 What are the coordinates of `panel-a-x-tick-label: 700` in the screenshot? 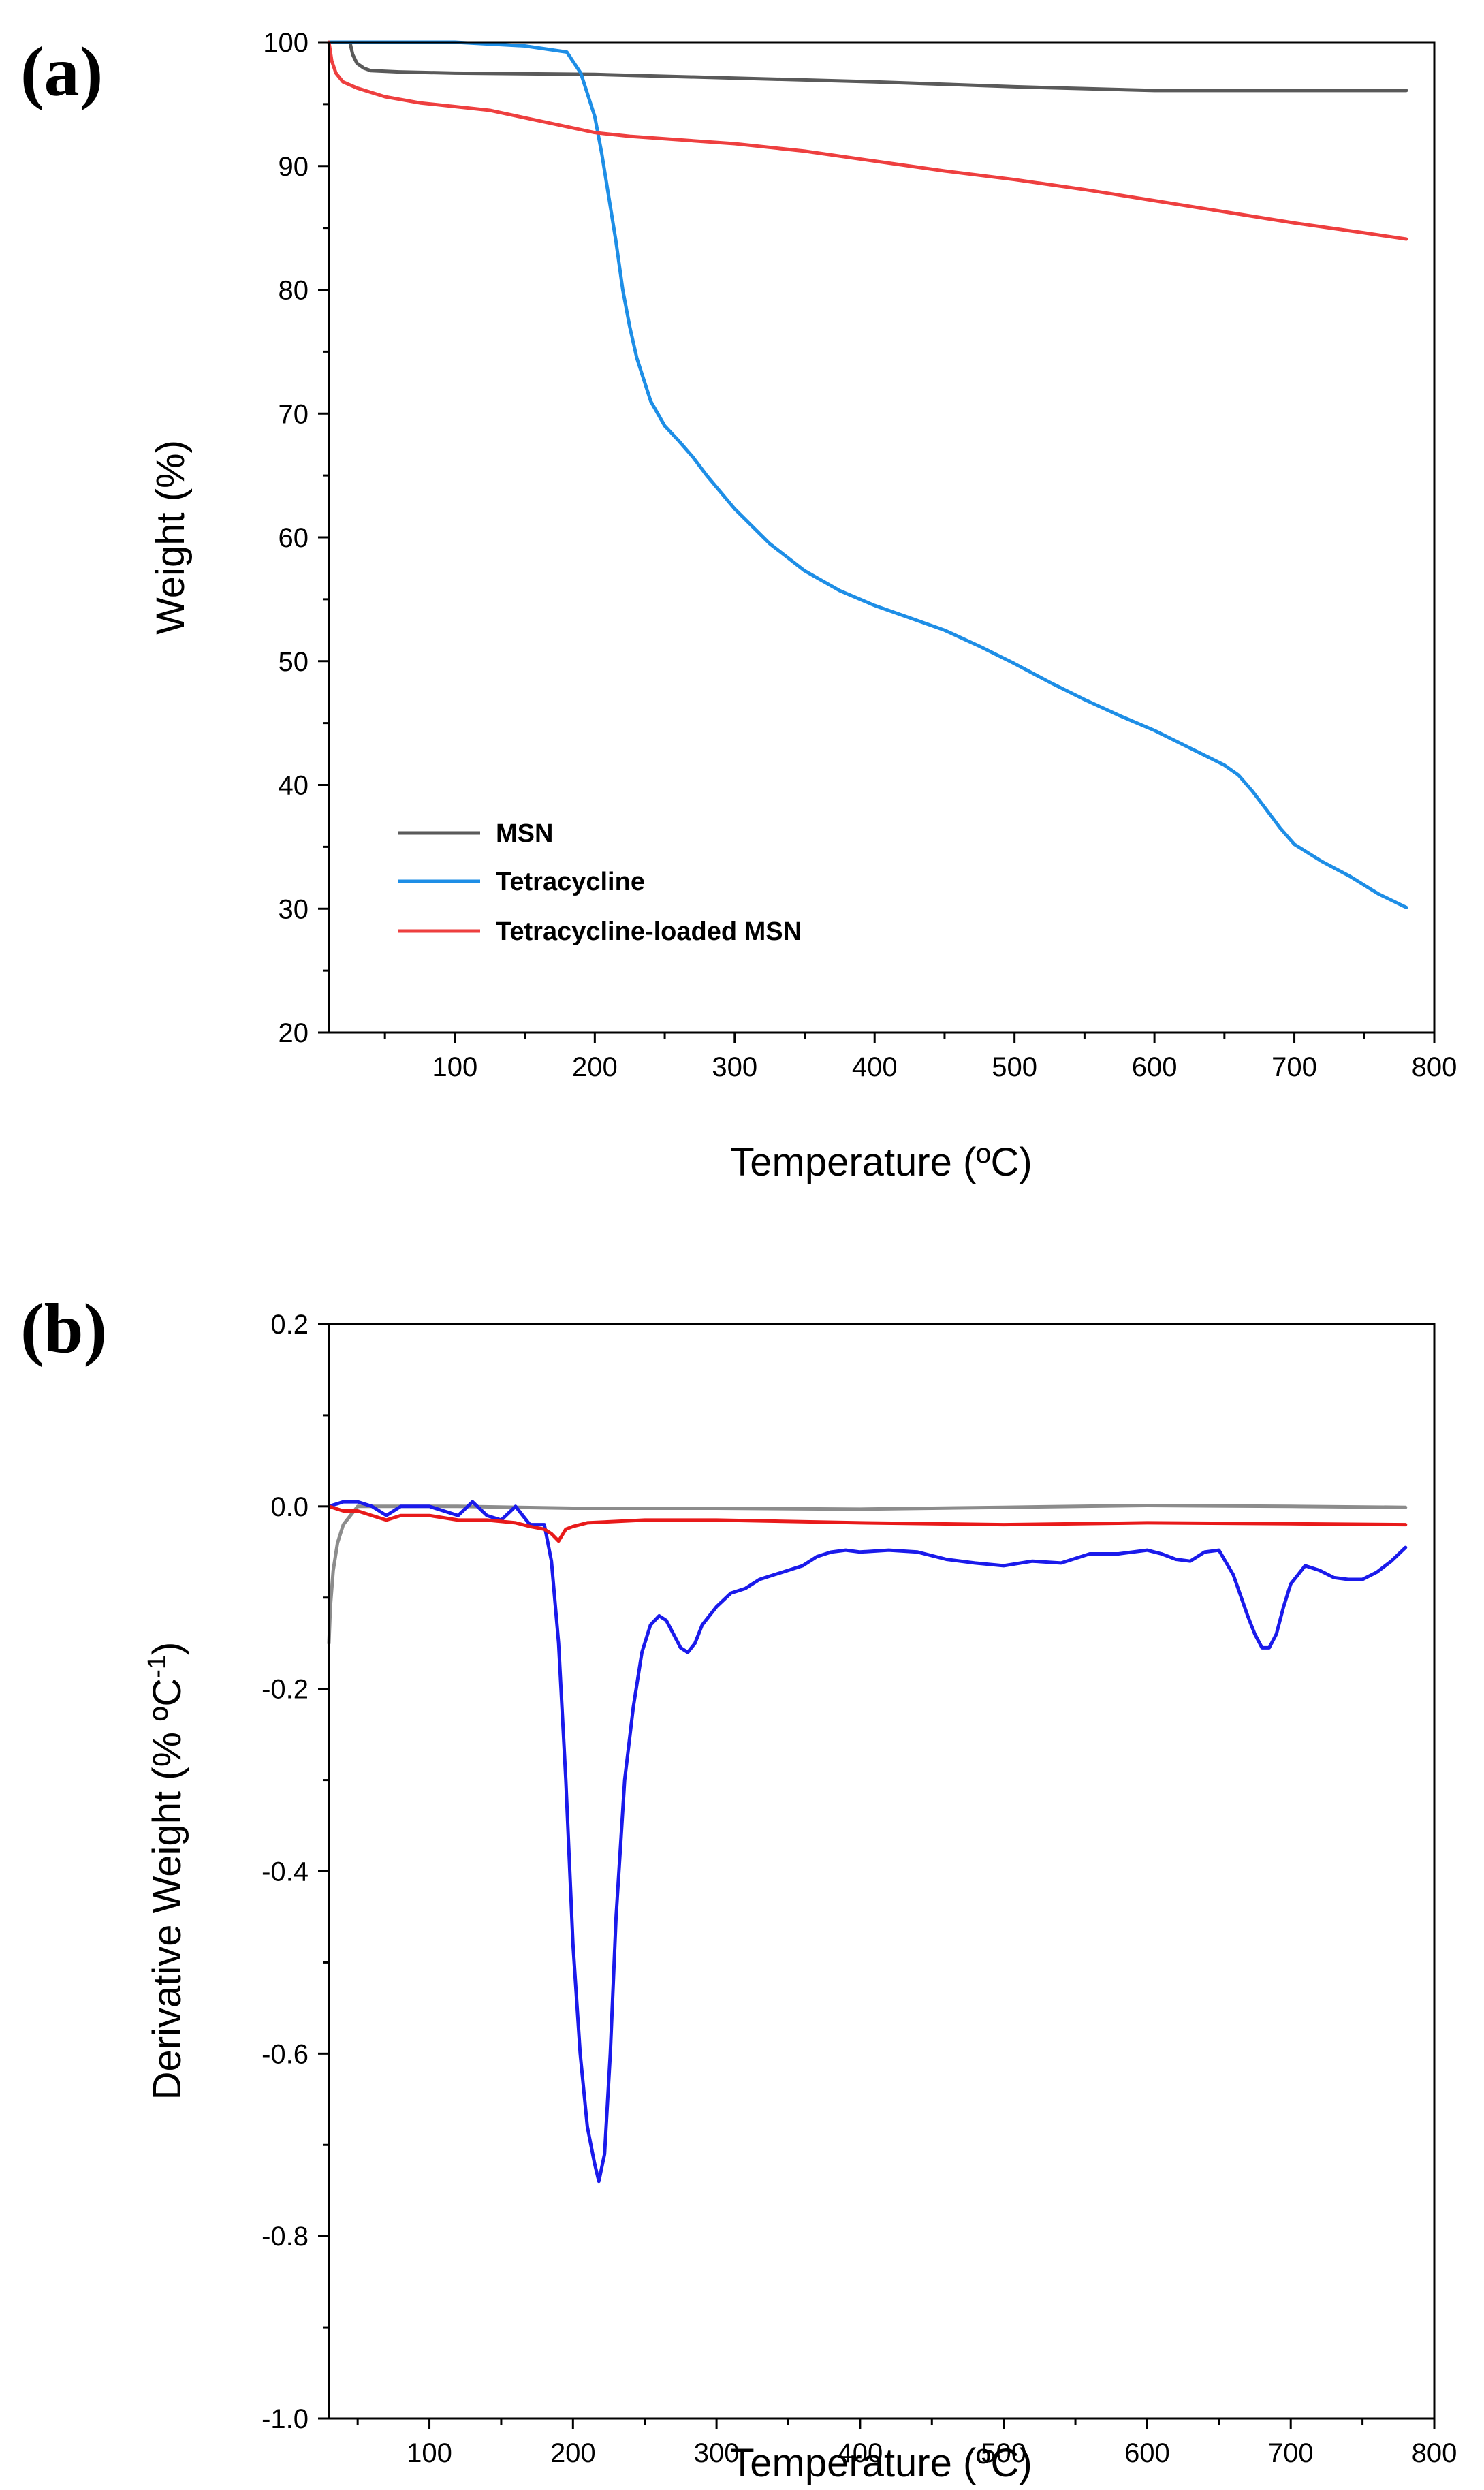 It's located at (1294, 1067).